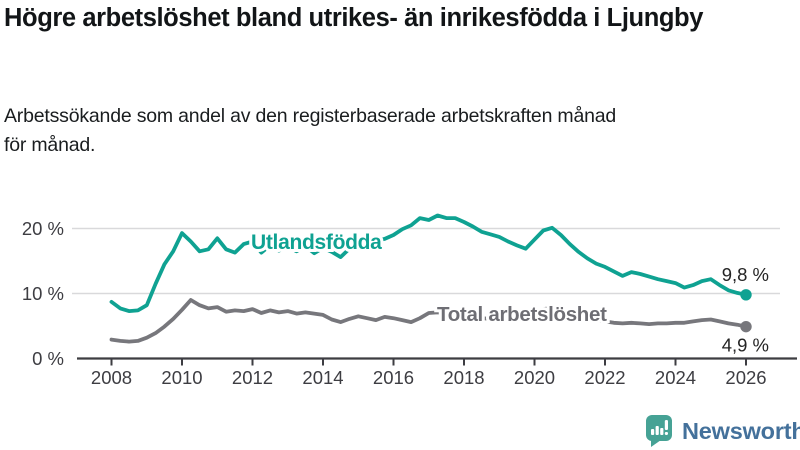 Image resolution: width=800 pixels, height=450 pixels. Describe the element at coordinates (745, 377) in the screenshot. I see `x-tick-label-2026: 2026` at that location.